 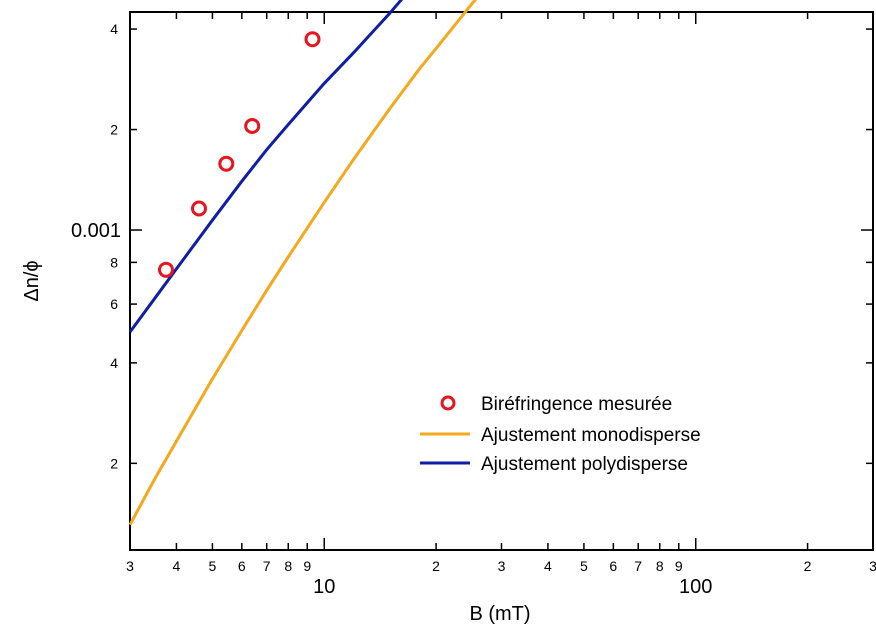 What do you see at coordinates (130, 566) in the screenshot?
I see `x-minor-tick-label-0: 3` at bounding box center [130, 566].